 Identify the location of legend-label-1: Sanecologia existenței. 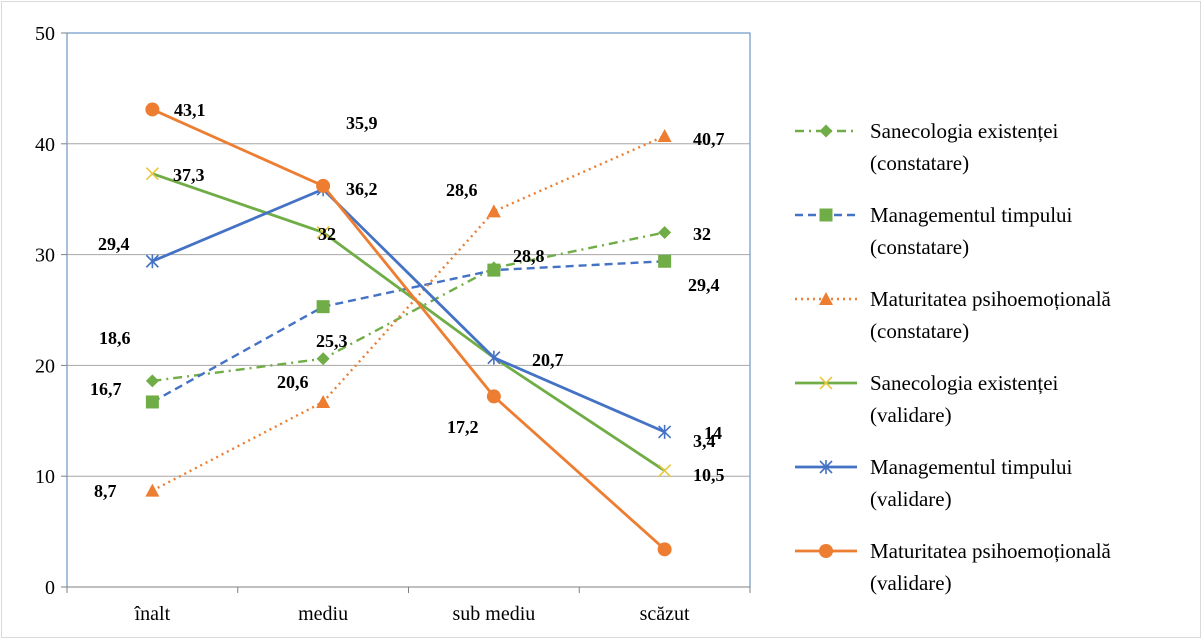
(964, 131).